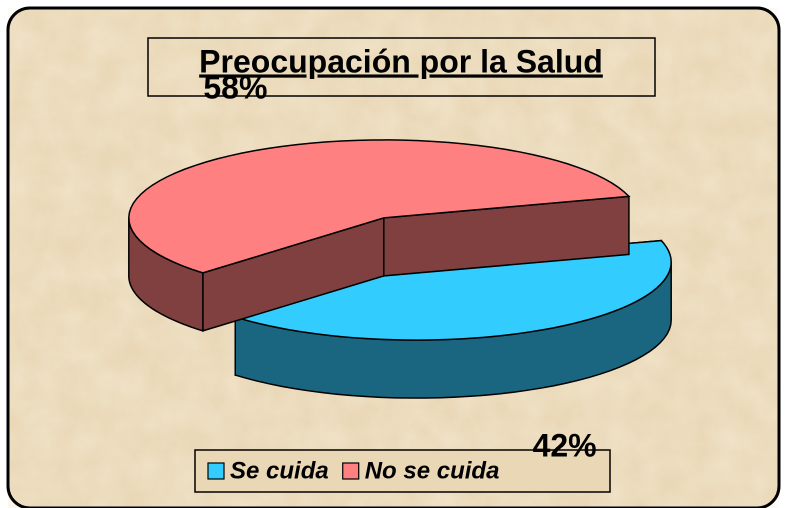 The width and height of the screenshot is (787, 508). I want to click on data-label: 42%, so click(565, 445).